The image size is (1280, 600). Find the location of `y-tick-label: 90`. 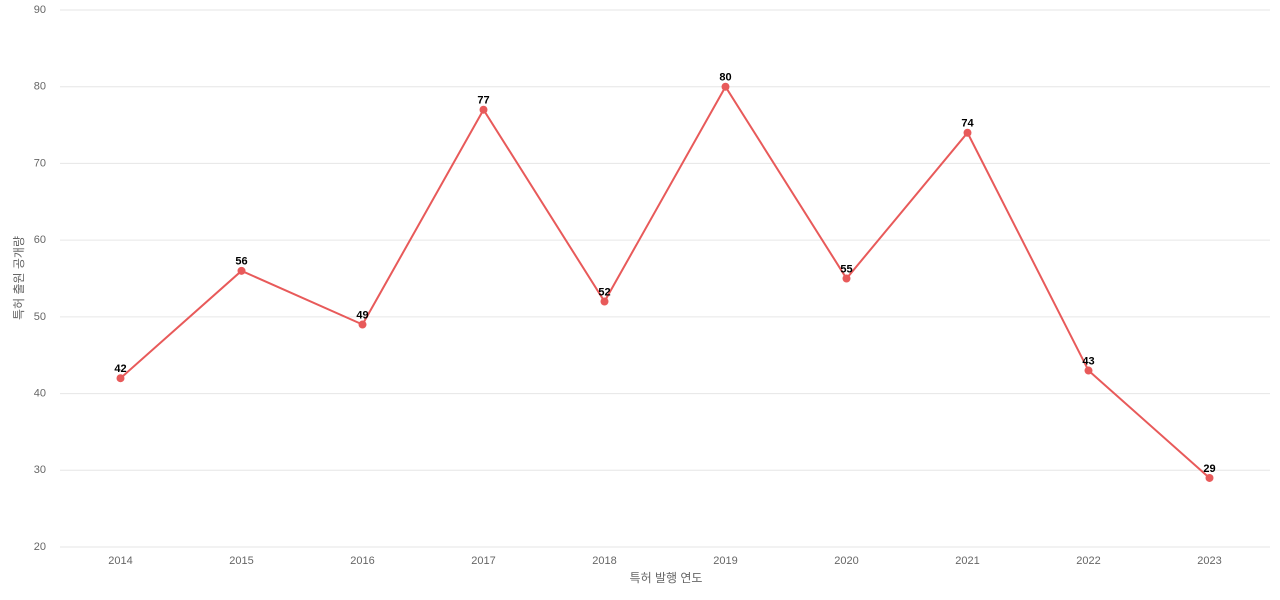

y-tick-label: 90 is located at coordinates (40, 10).